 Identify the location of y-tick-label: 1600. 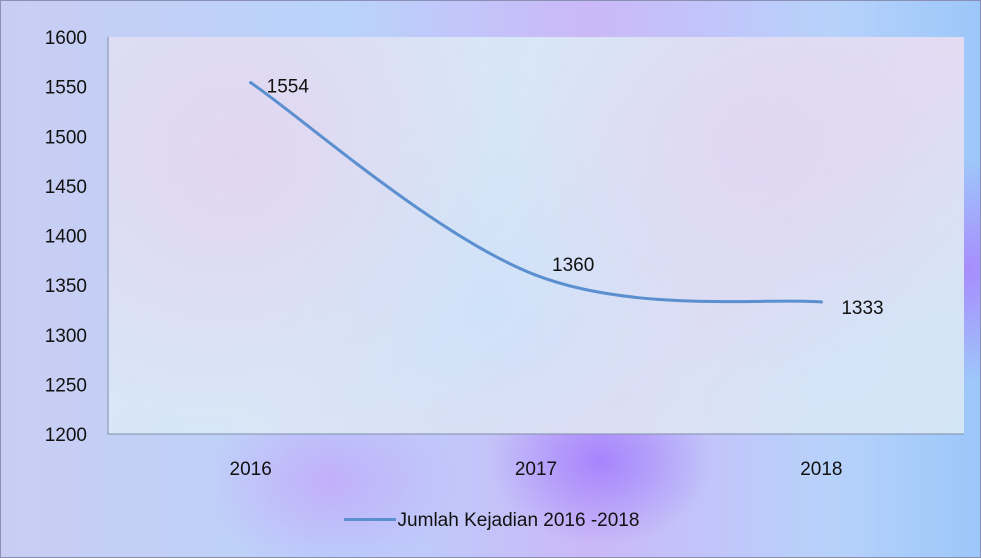
(66, 38).